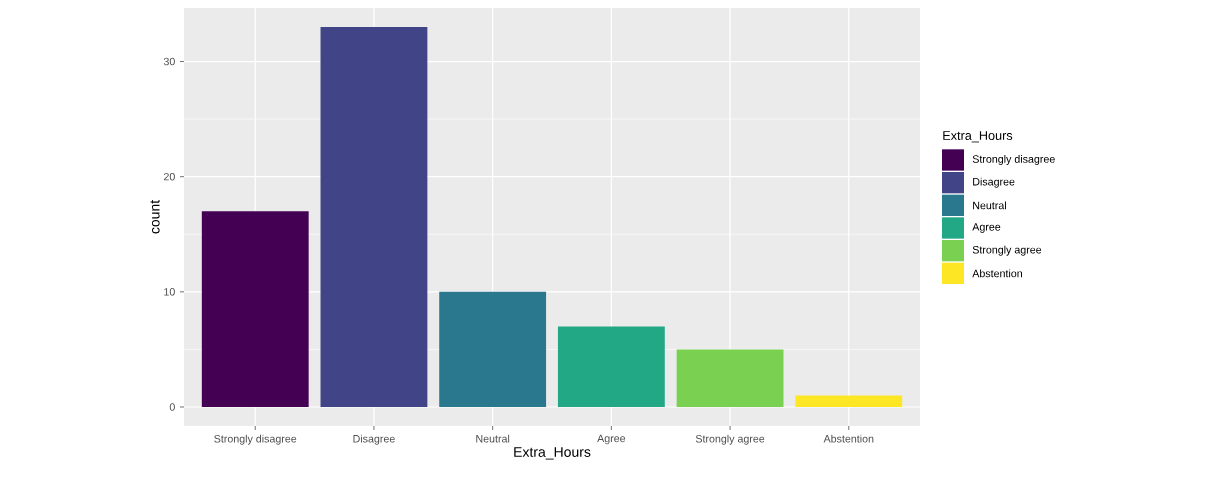 Image resolution: width=1212 pixels, height=484 pixels. Describe the element at coordinates (552, 453) in the screenshot. I see `x-axis-title: Extra_Hours` at that location.